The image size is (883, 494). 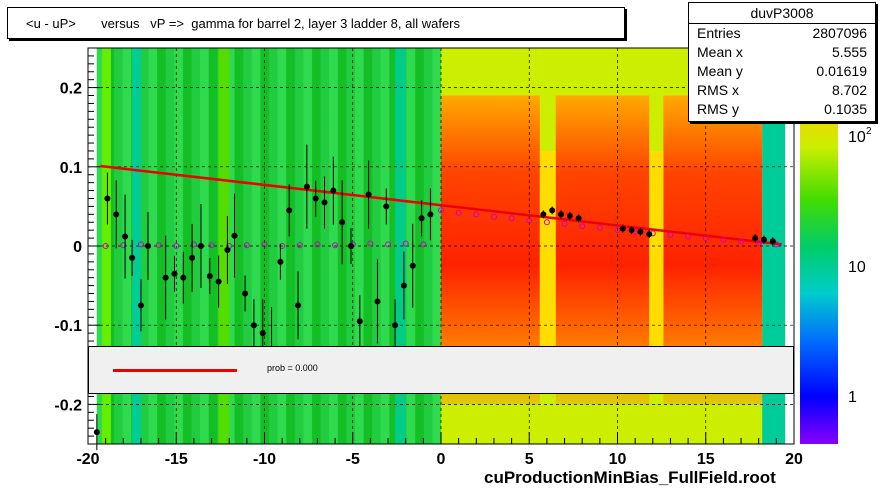 What do you see at coordinates (630, 477) in the screenshot?
I see `file-name-label: cuProductionMinBias_FullField.root` at bounding box center [630, 477].